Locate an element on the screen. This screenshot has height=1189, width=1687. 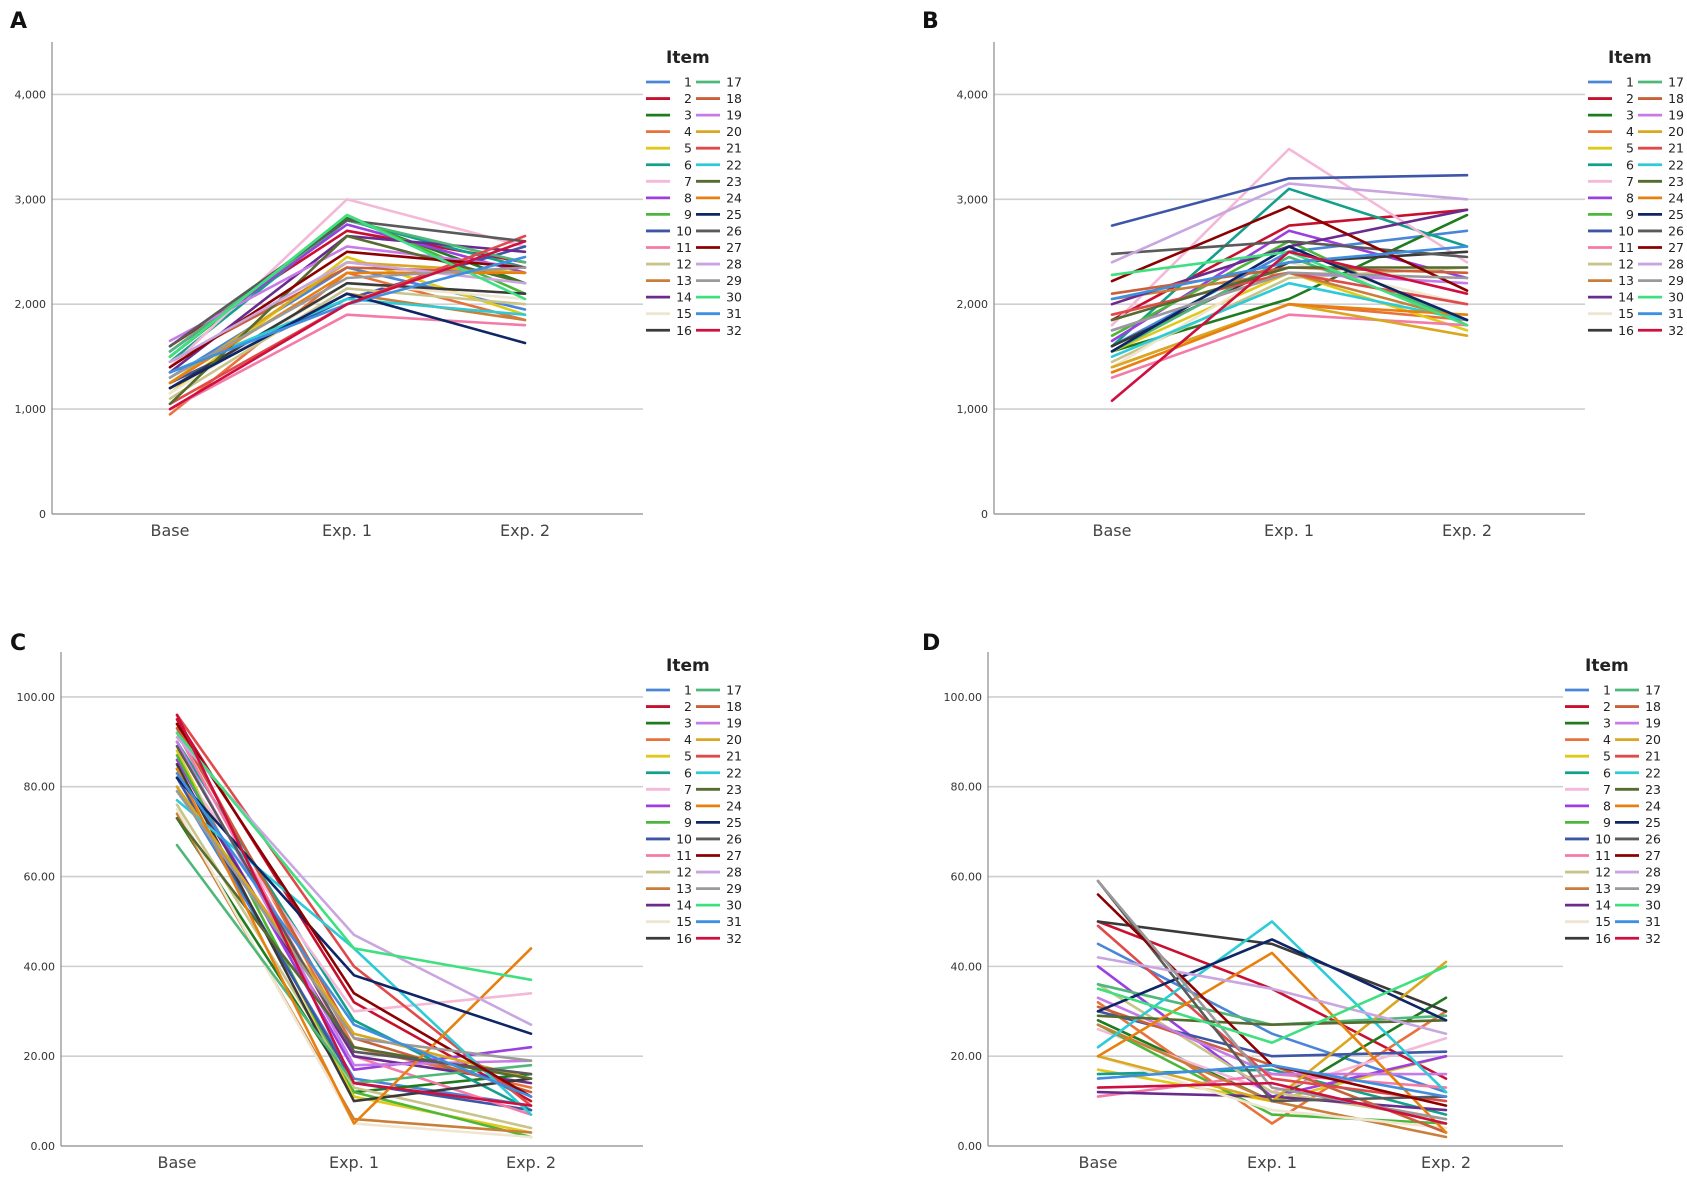
legend-label: 16 is located at coordinates (1603, 938).